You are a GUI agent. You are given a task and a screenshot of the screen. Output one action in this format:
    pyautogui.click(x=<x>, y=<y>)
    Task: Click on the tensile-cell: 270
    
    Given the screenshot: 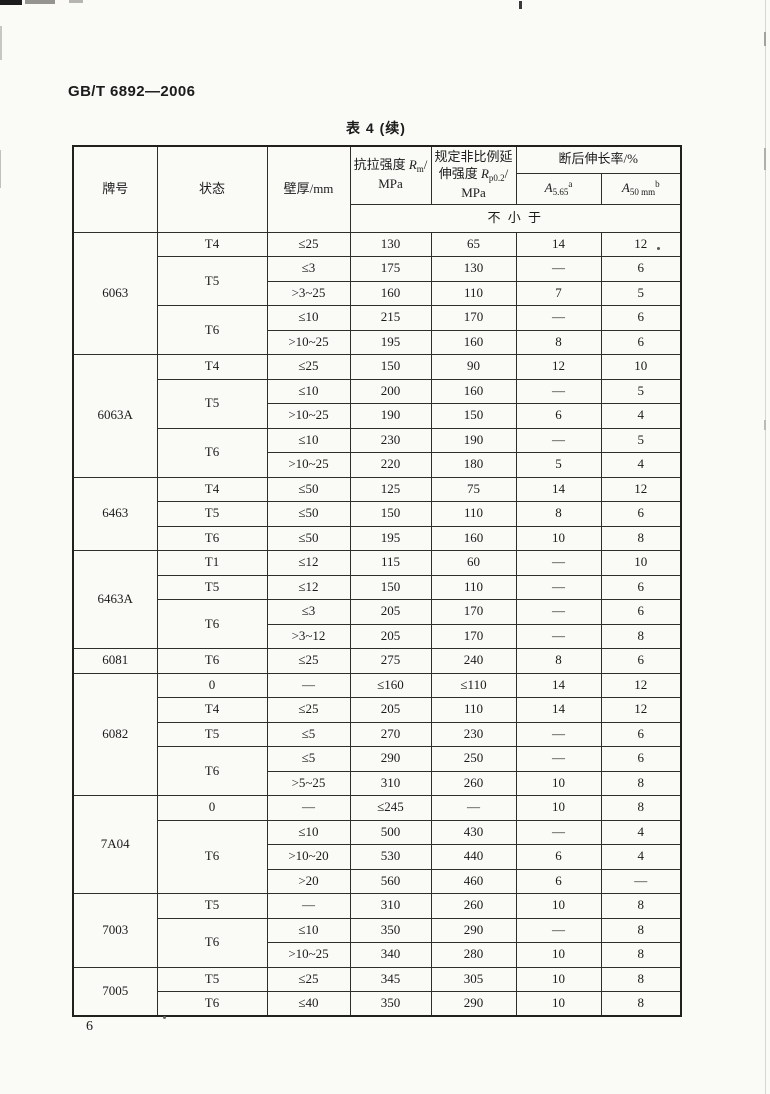 What is the action you would take?
    pyautogui.click(x=390, y=734)
    